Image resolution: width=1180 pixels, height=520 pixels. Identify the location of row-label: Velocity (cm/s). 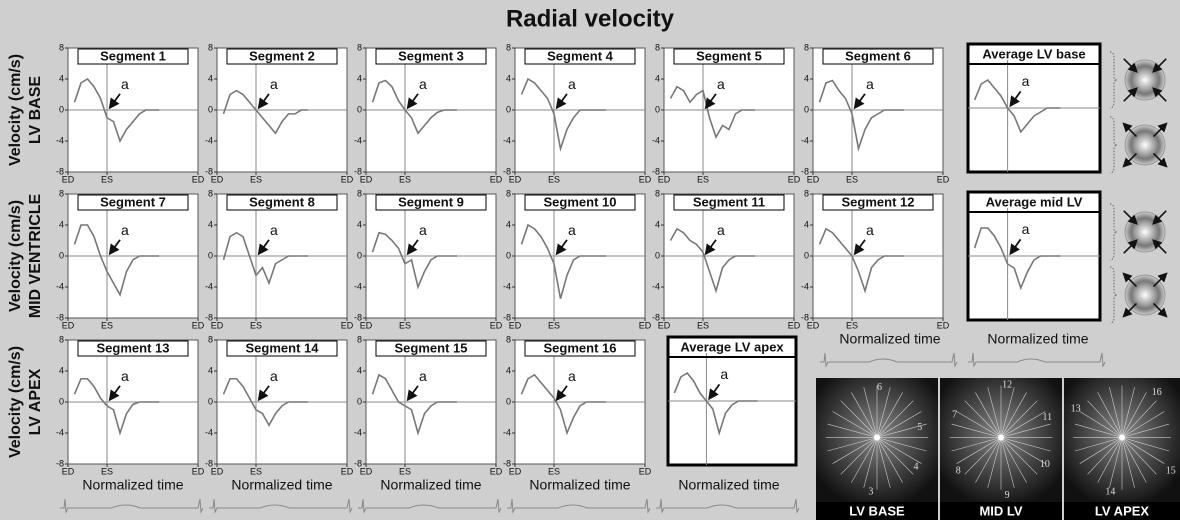
(15, 110).